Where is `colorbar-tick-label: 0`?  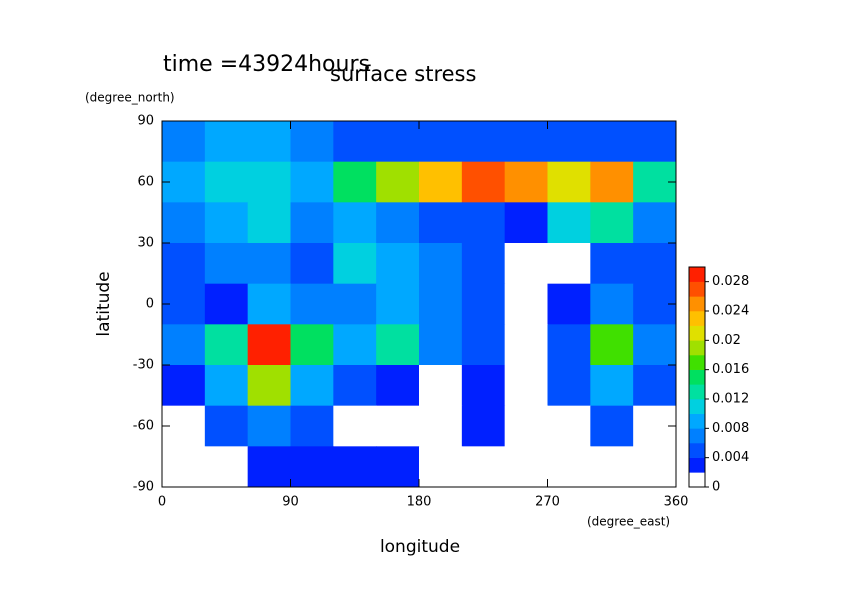 colorbar-tick-label: 0 is located at coordinates (716, 487).